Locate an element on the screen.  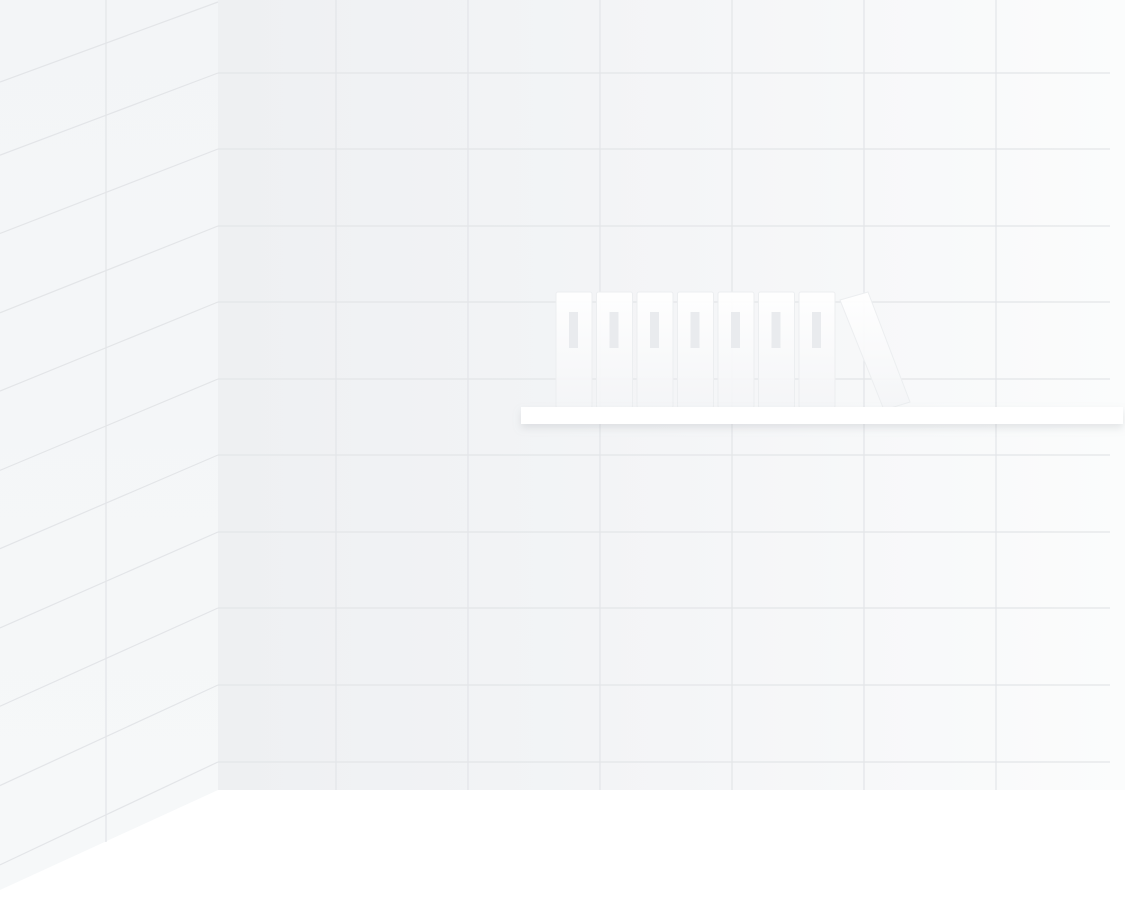
shelf-board is located at coordinates (822, 415).